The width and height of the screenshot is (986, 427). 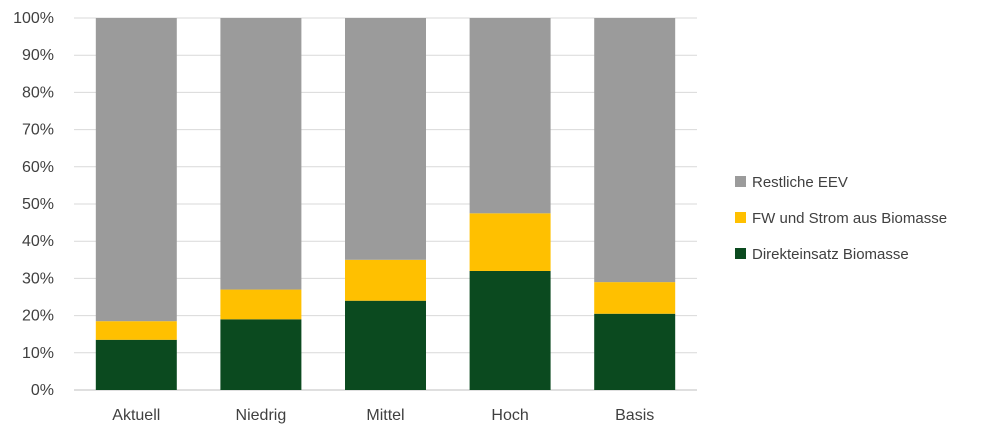 What do you see at coordinates (33, 18) in the screenshot?
I see `y-tick-label: 100%` at bounding box center [33, 18].